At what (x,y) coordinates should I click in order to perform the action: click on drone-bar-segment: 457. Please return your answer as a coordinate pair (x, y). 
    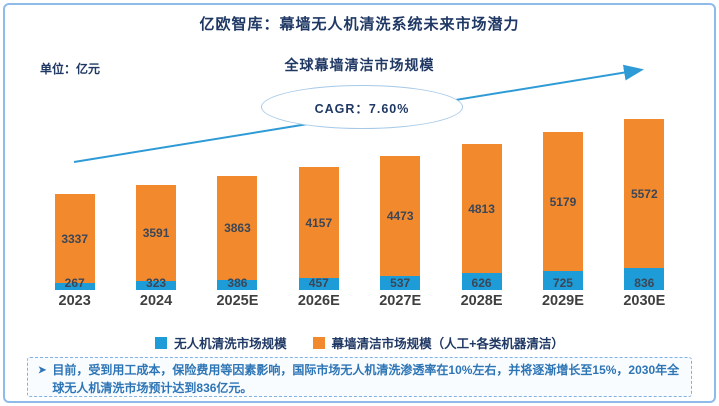
    Looking at the image, I should click on (318, 283).